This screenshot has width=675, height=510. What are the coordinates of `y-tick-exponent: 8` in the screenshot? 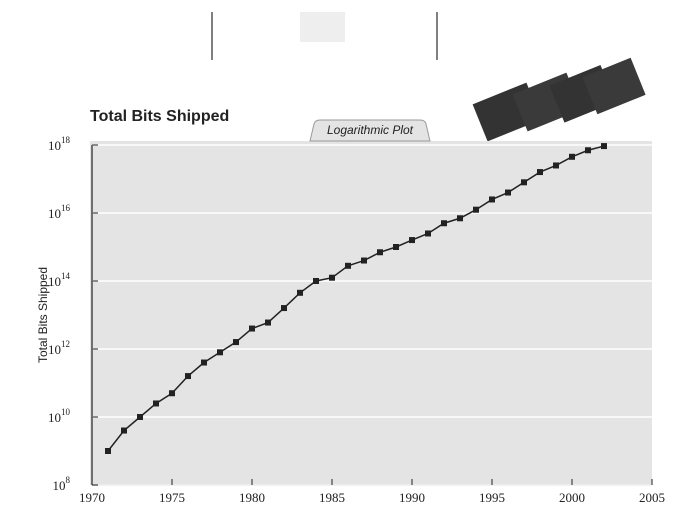 It's located at (68, 480).